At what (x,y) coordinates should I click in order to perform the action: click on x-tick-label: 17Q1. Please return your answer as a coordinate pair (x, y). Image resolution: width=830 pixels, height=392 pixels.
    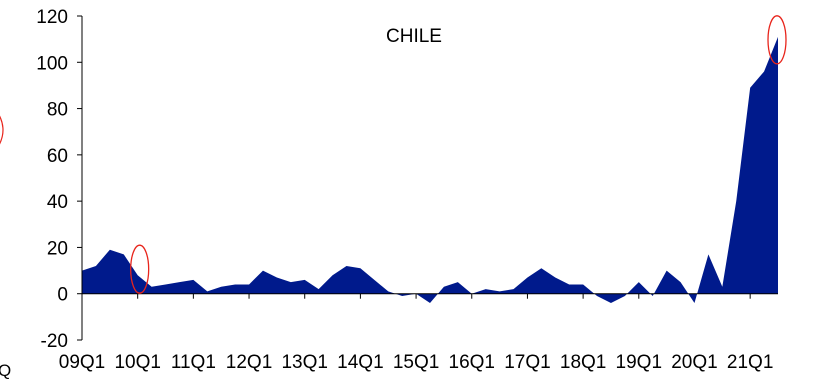
    Looking at the image, I should click on (527, 362).